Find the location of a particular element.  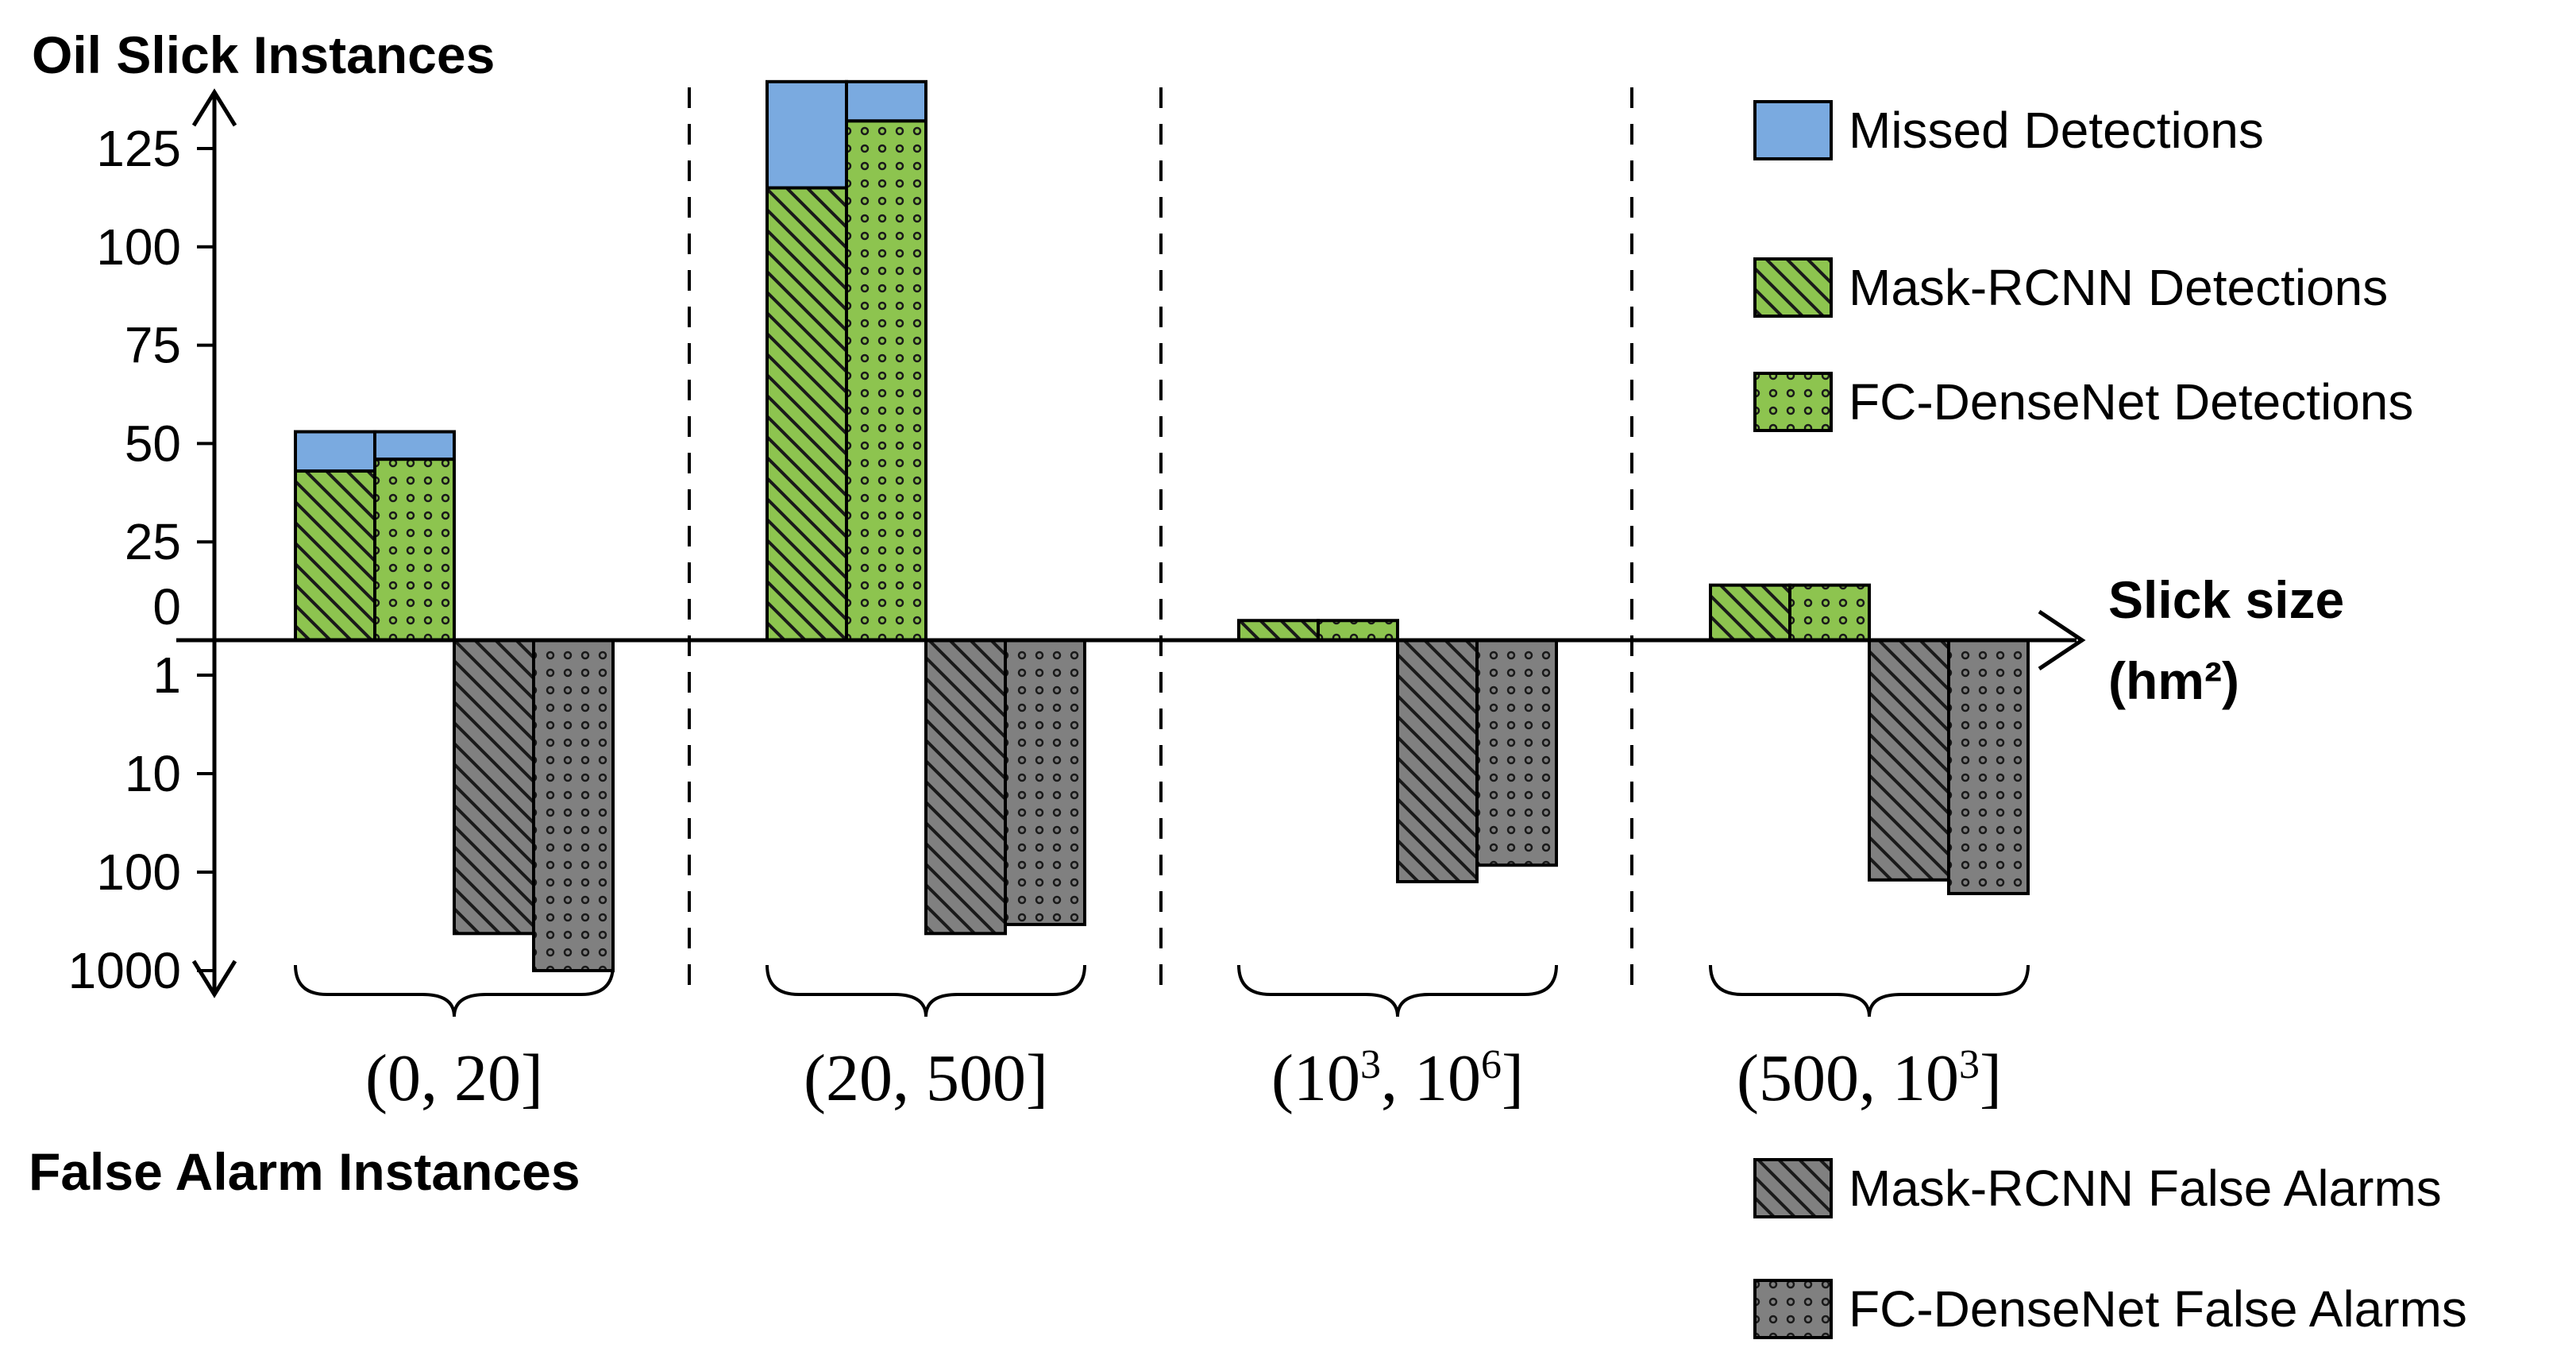

y-axis-arrowhead-top is located at coordinates (214, 107).